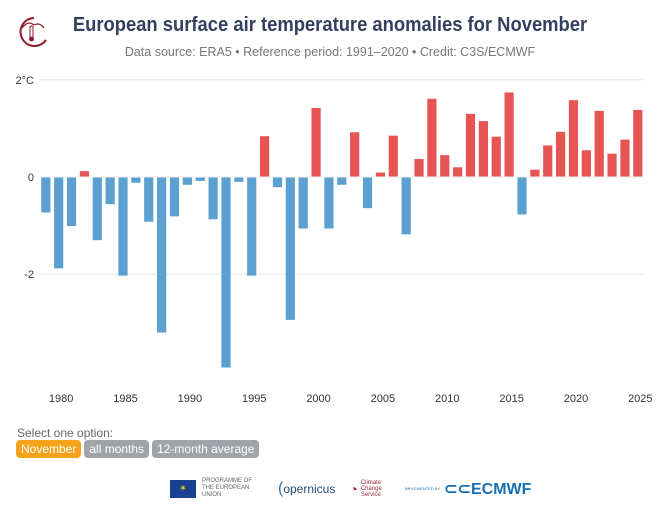  I want to click on cds-text: Climate Change Service, so click(371, 488).